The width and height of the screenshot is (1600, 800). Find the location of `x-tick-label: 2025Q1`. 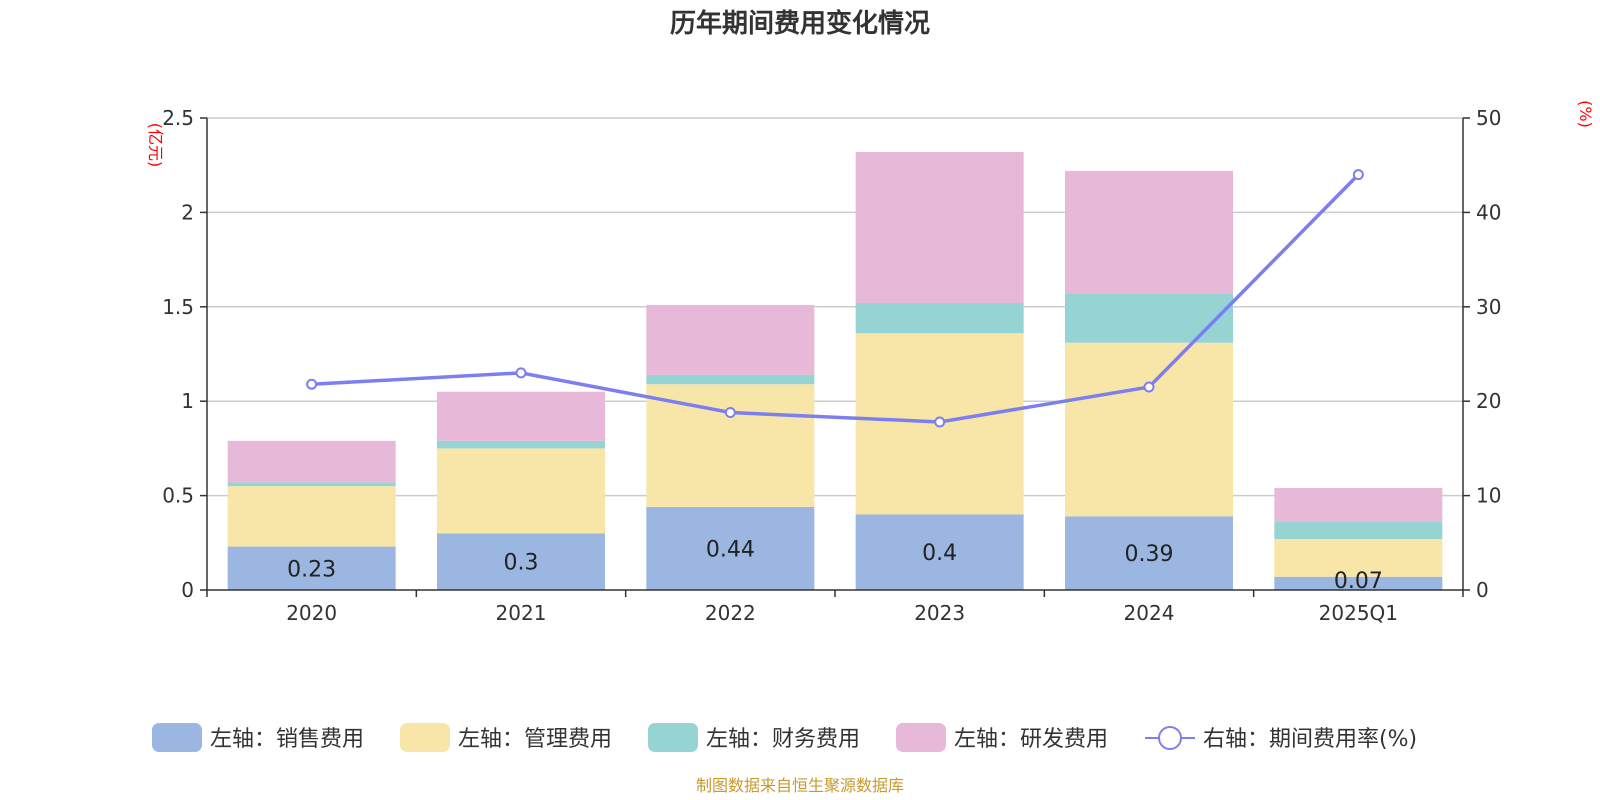

x-tick-label: 2025Q1 is located at coordinates (1358, 613).